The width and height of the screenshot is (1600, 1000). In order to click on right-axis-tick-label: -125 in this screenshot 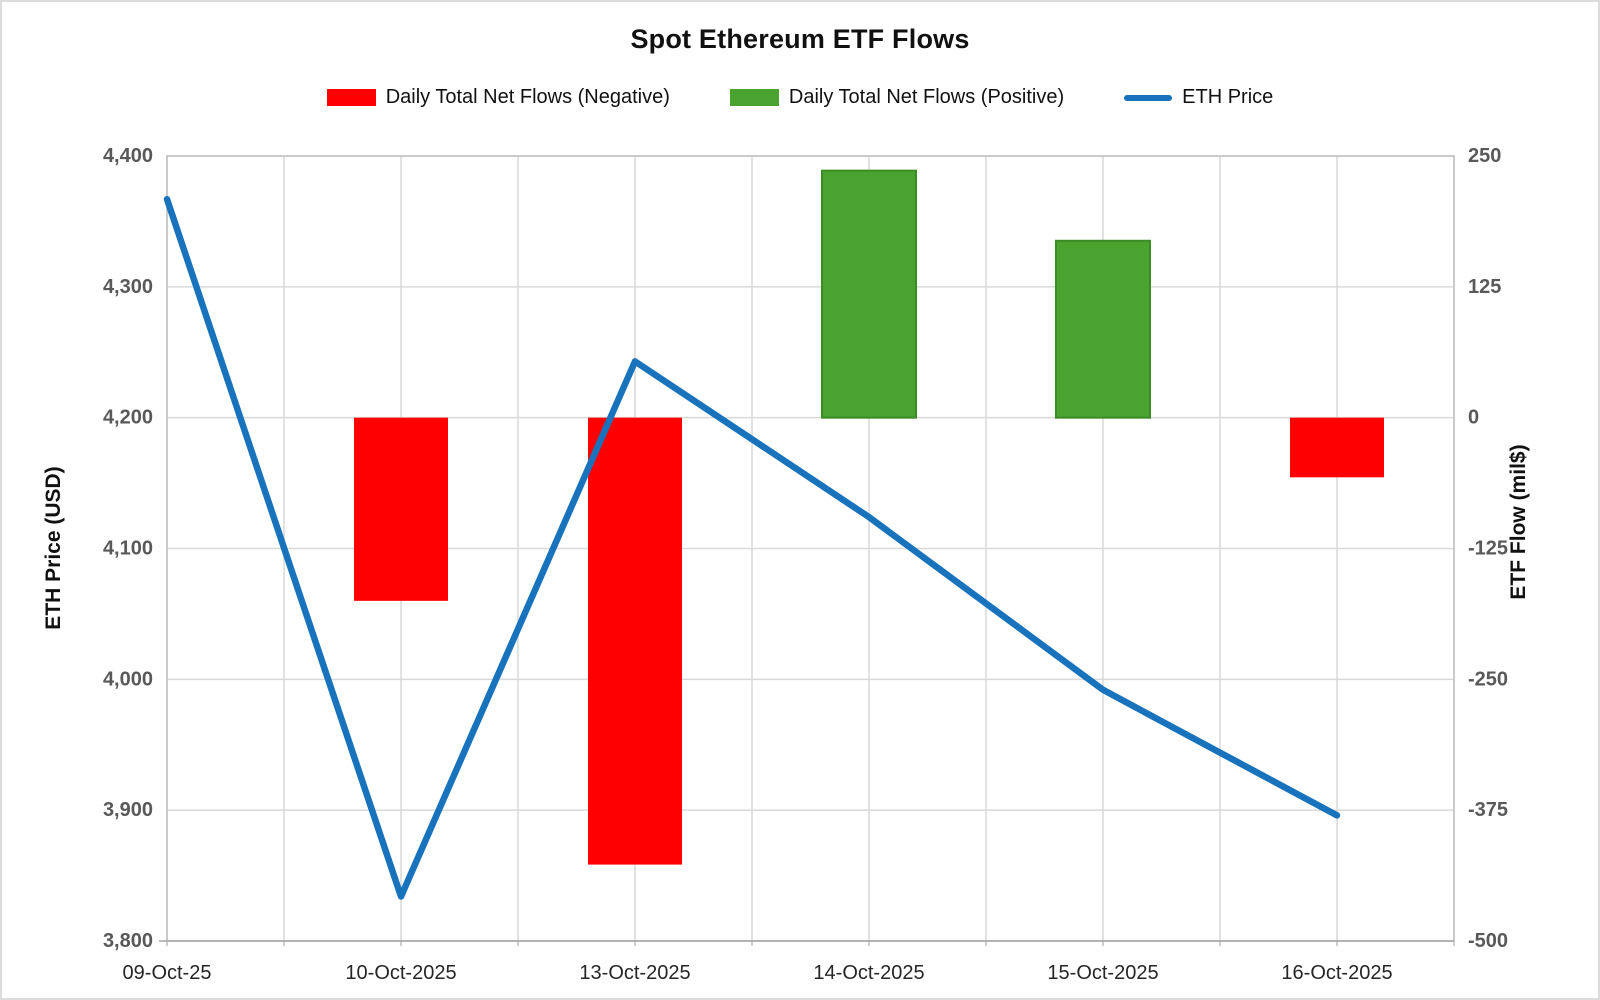, I will do `click(1488, 549)`.